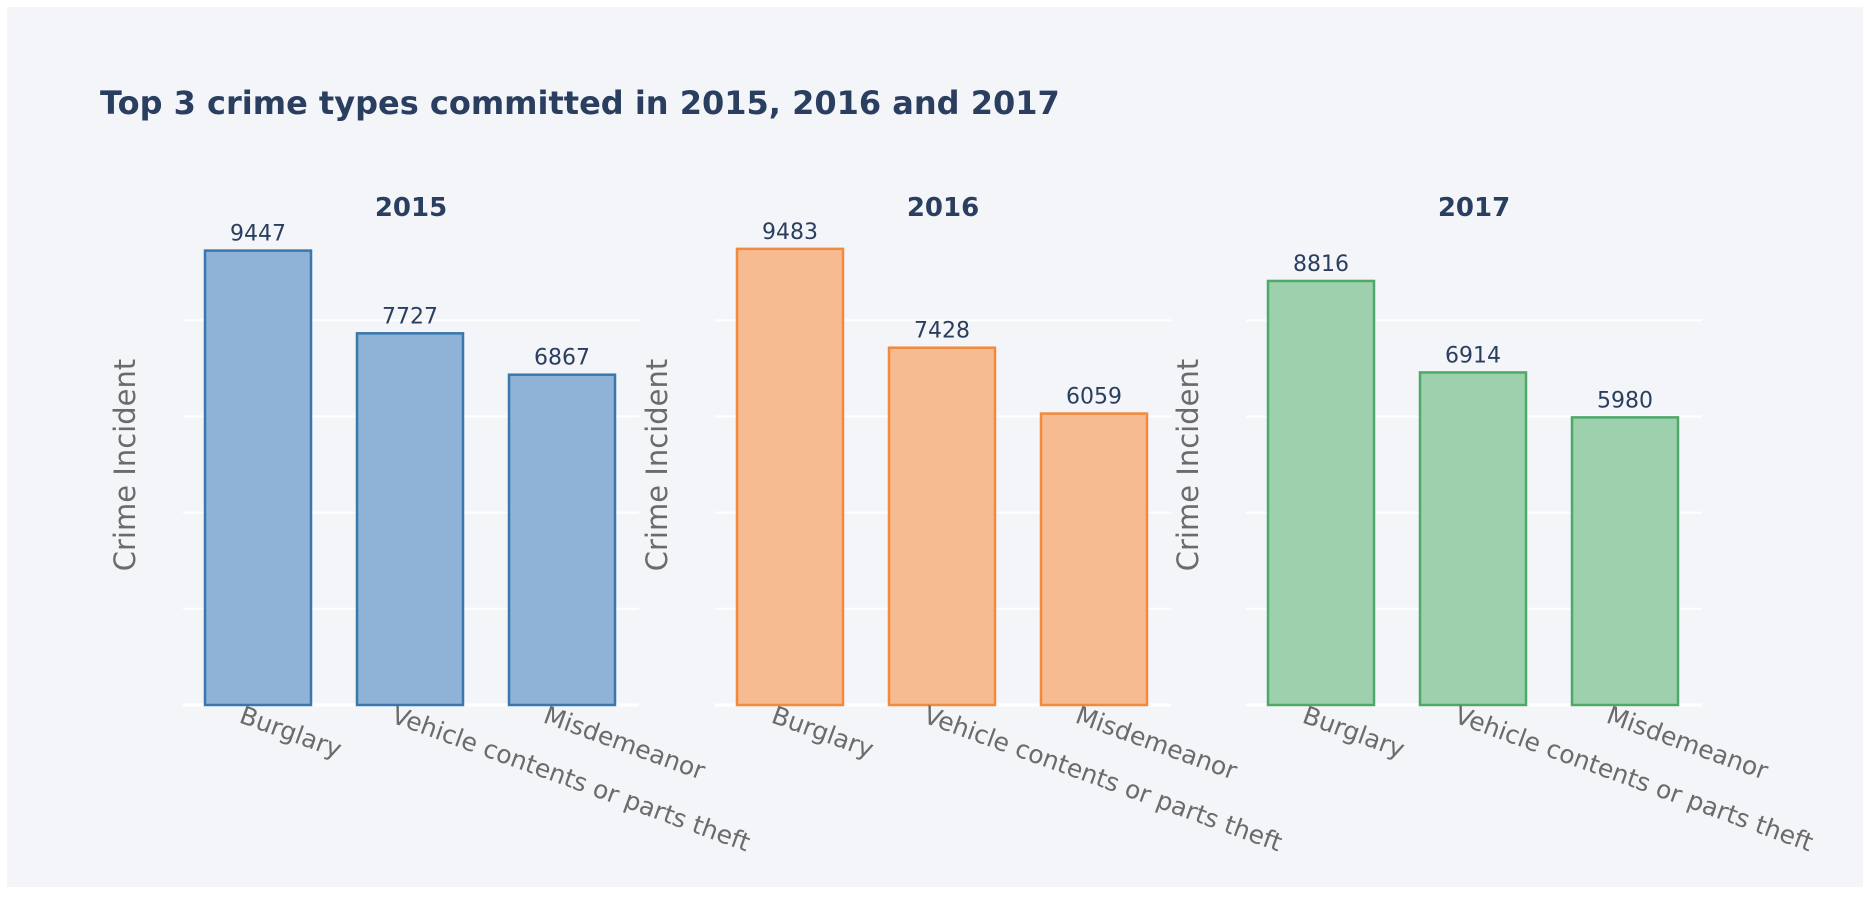  Describe the element at coordinates (657, 465) in the screenshot. I see `panel-2016-y-axis-label: Crime Incident` at that location.